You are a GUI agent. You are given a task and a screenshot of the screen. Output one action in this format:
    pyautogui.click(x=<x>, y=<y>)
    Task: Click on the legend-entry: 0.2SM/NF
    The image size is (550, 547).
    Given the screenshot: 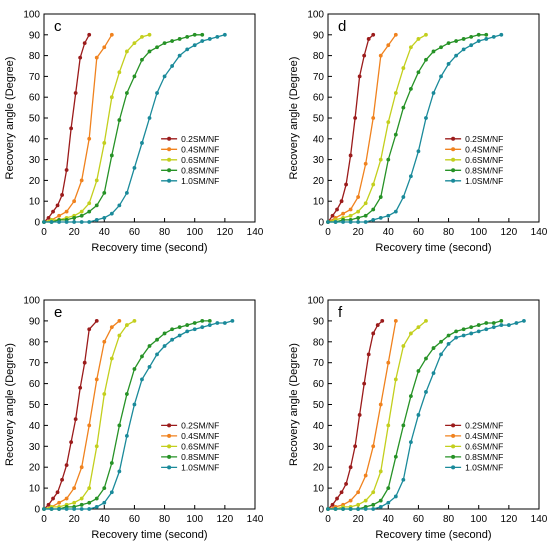 What is the action you would take?
    pyautogui.click(x=190, y=139)
    